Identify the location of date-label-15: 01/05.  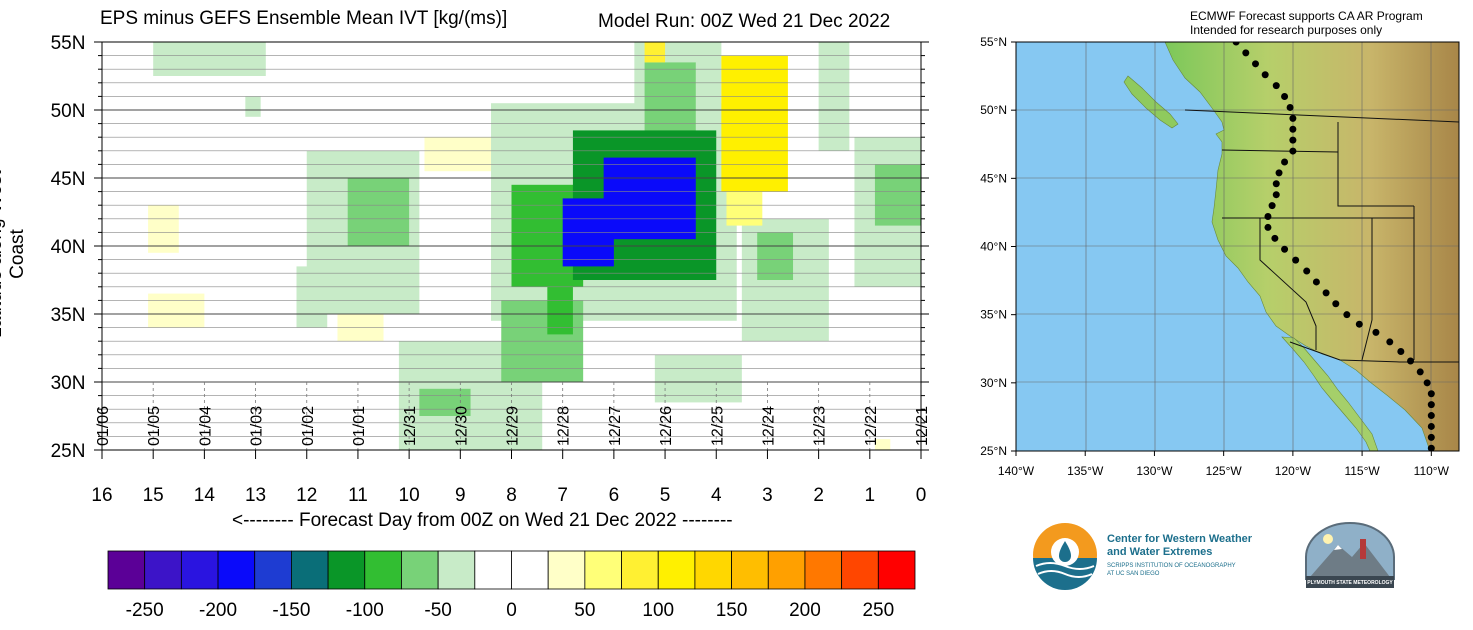
(154, 426).